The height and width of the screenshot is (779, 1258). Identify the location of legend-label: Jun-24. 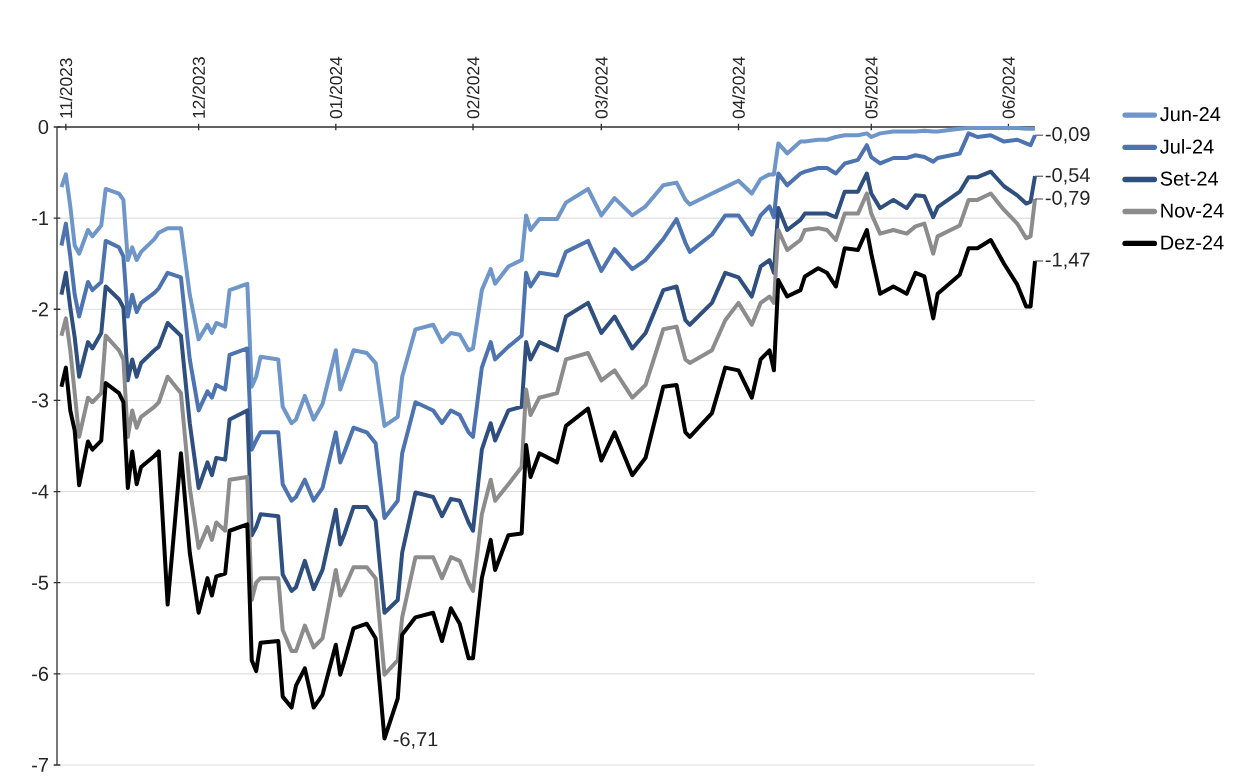
(1190, 114).